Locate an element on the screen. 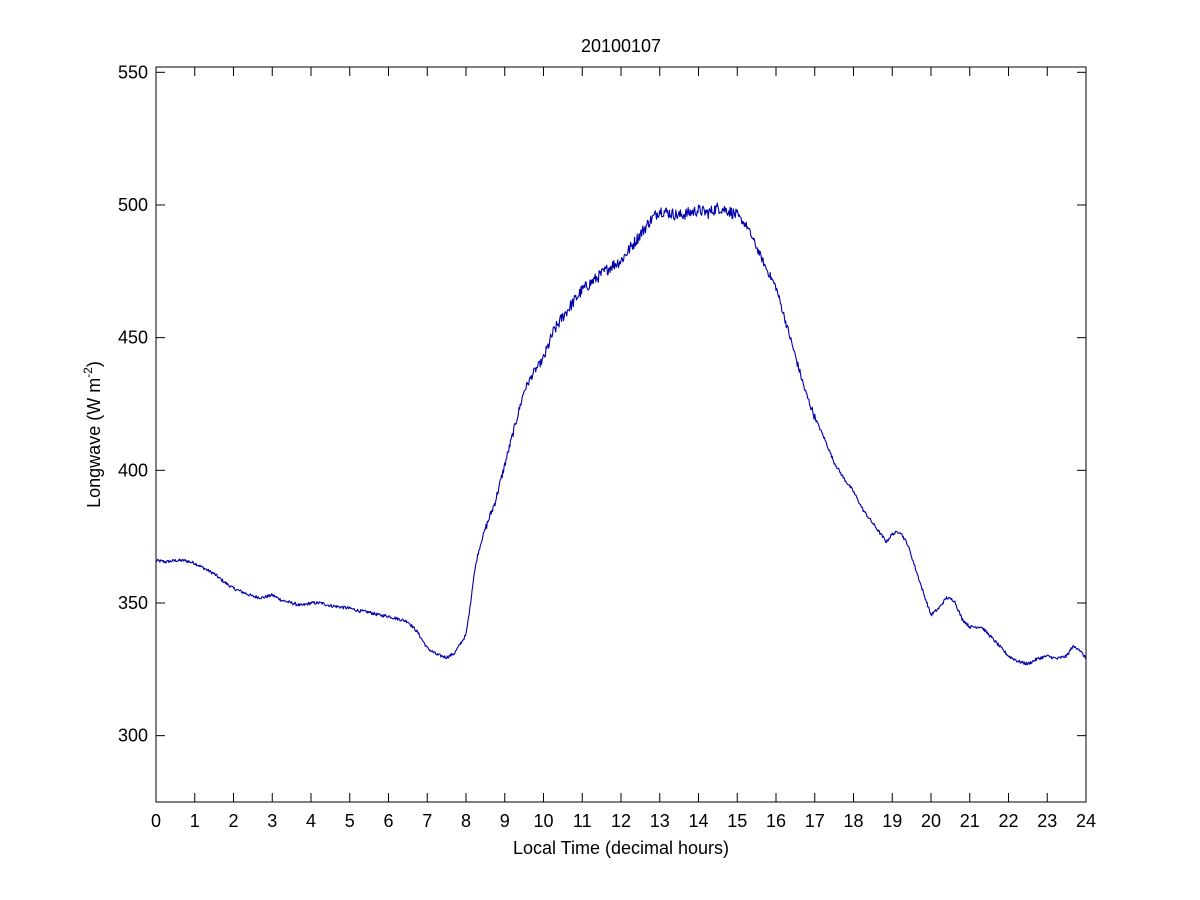  x-tick-label: 15 is located at coordinates (737, 821).